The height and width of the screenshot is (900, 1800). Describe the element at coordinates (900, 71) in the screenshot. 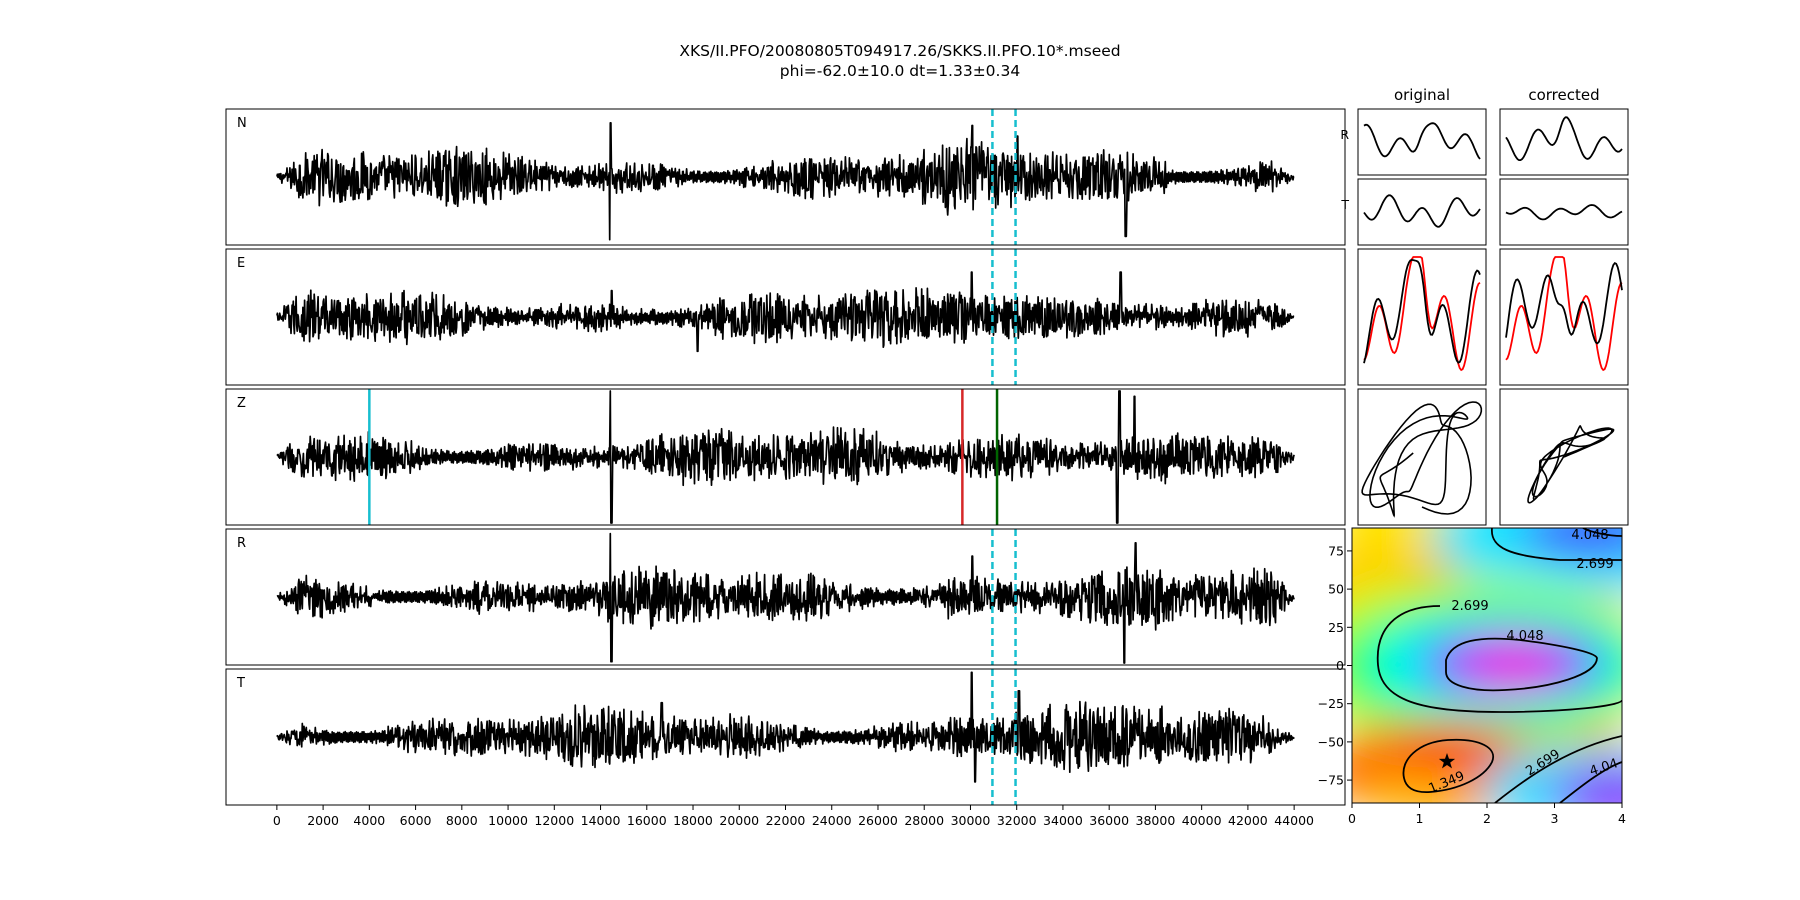

I see `figure-subtitle: phi=-62.0±10.0 dt=1.33±0.34` at that location.